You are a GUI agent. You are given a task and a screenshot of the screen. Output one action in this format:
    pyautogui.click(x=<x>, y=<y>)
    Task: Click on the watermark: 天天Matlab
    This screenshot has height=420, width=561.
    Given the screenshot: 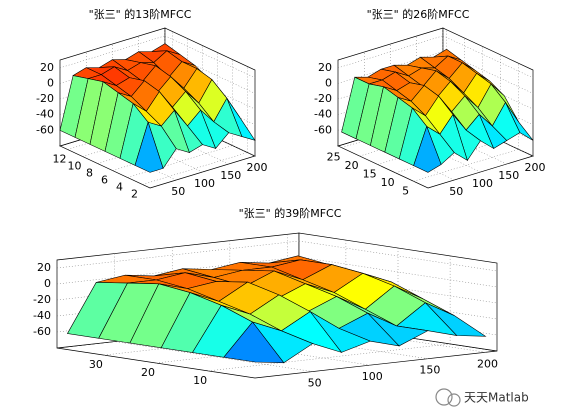 What is the action you would take?
    pyautogui.click(x=496, y=398)
    